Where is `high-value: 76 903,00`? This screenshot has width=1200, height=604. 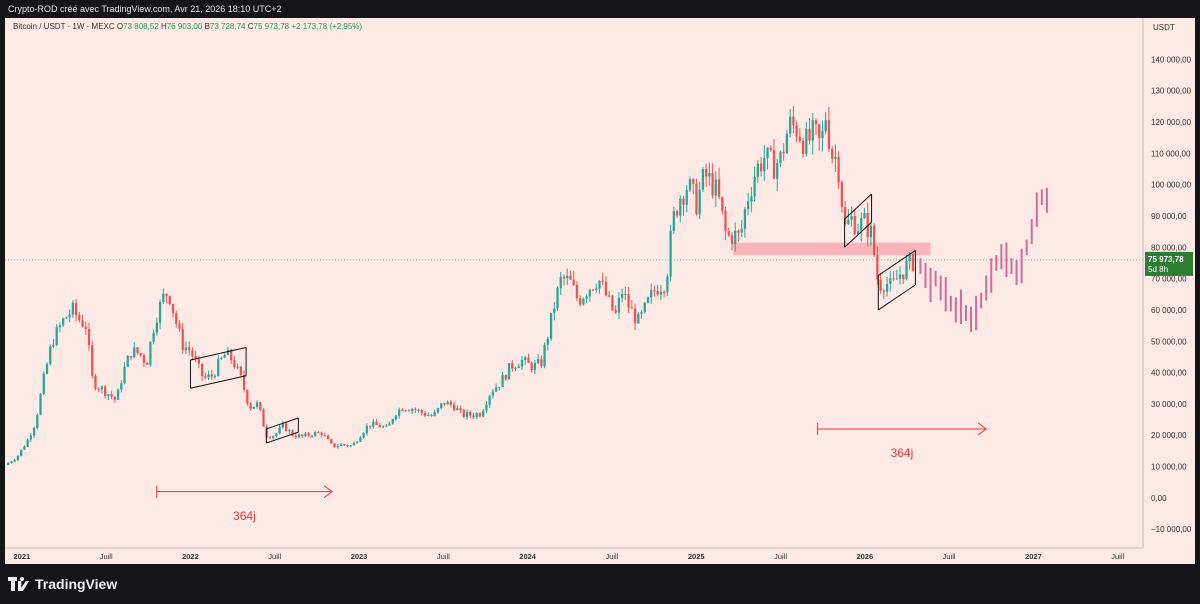 high-value: 76 903,00 is located at coordinates (184, 26).